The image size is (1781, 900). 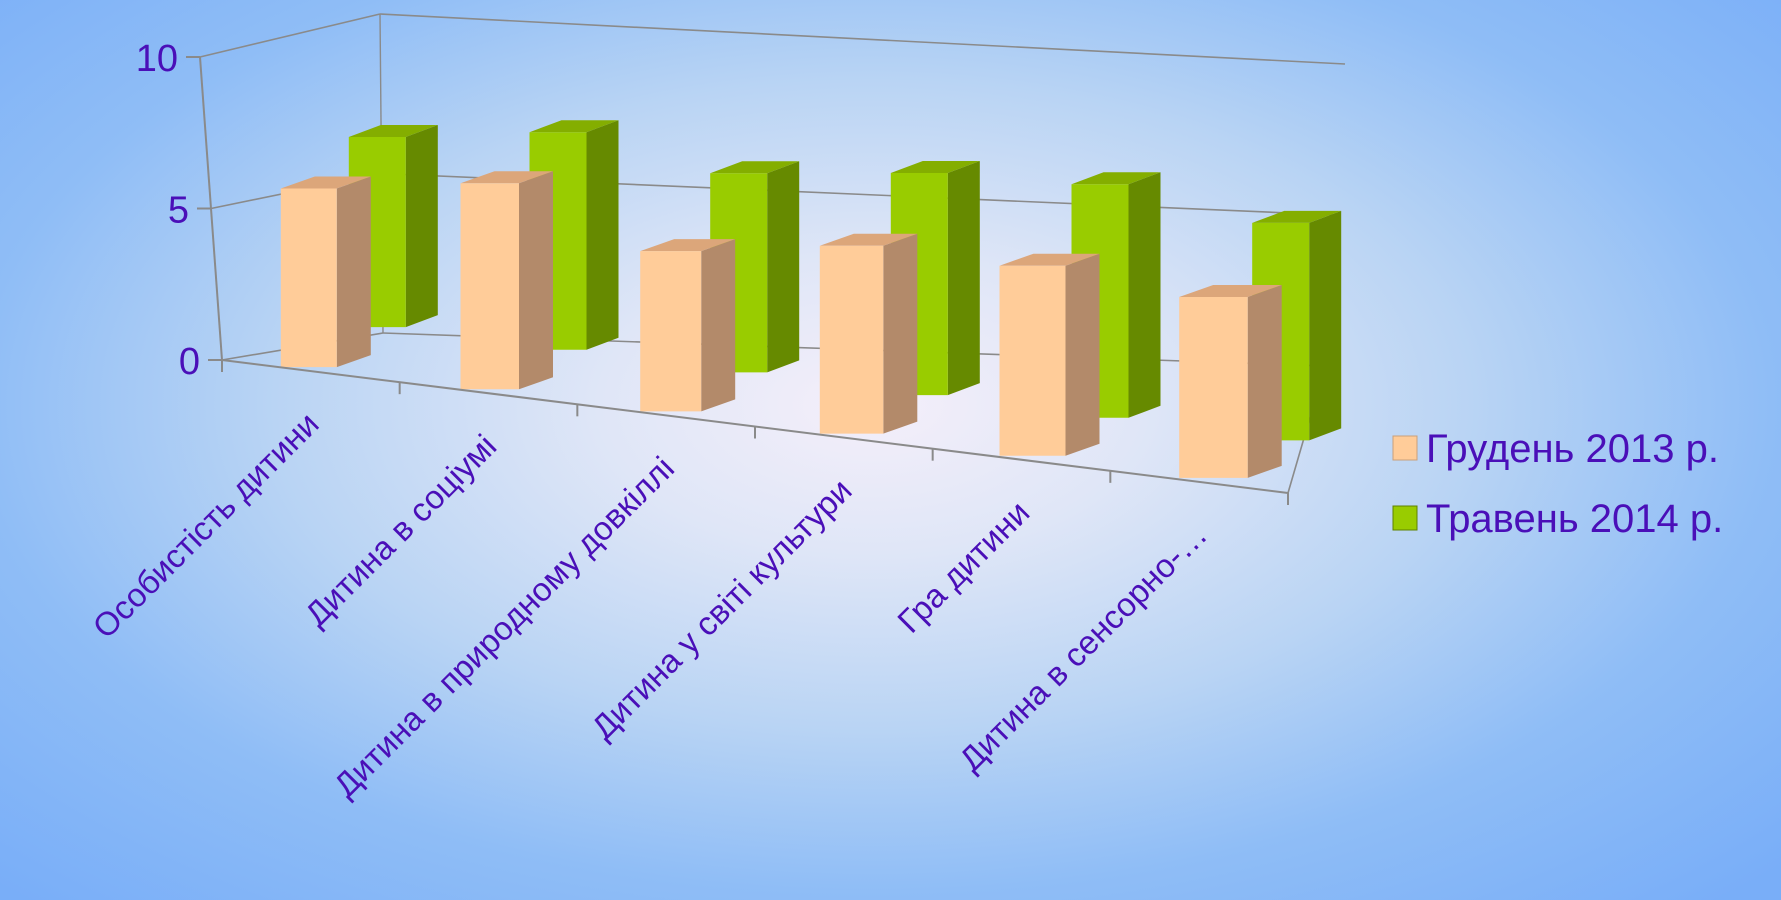 What do you see at coordinates (178, 211) in the screenshot?
I see `y-tick-label: 5` at bounding box center [178, 211].